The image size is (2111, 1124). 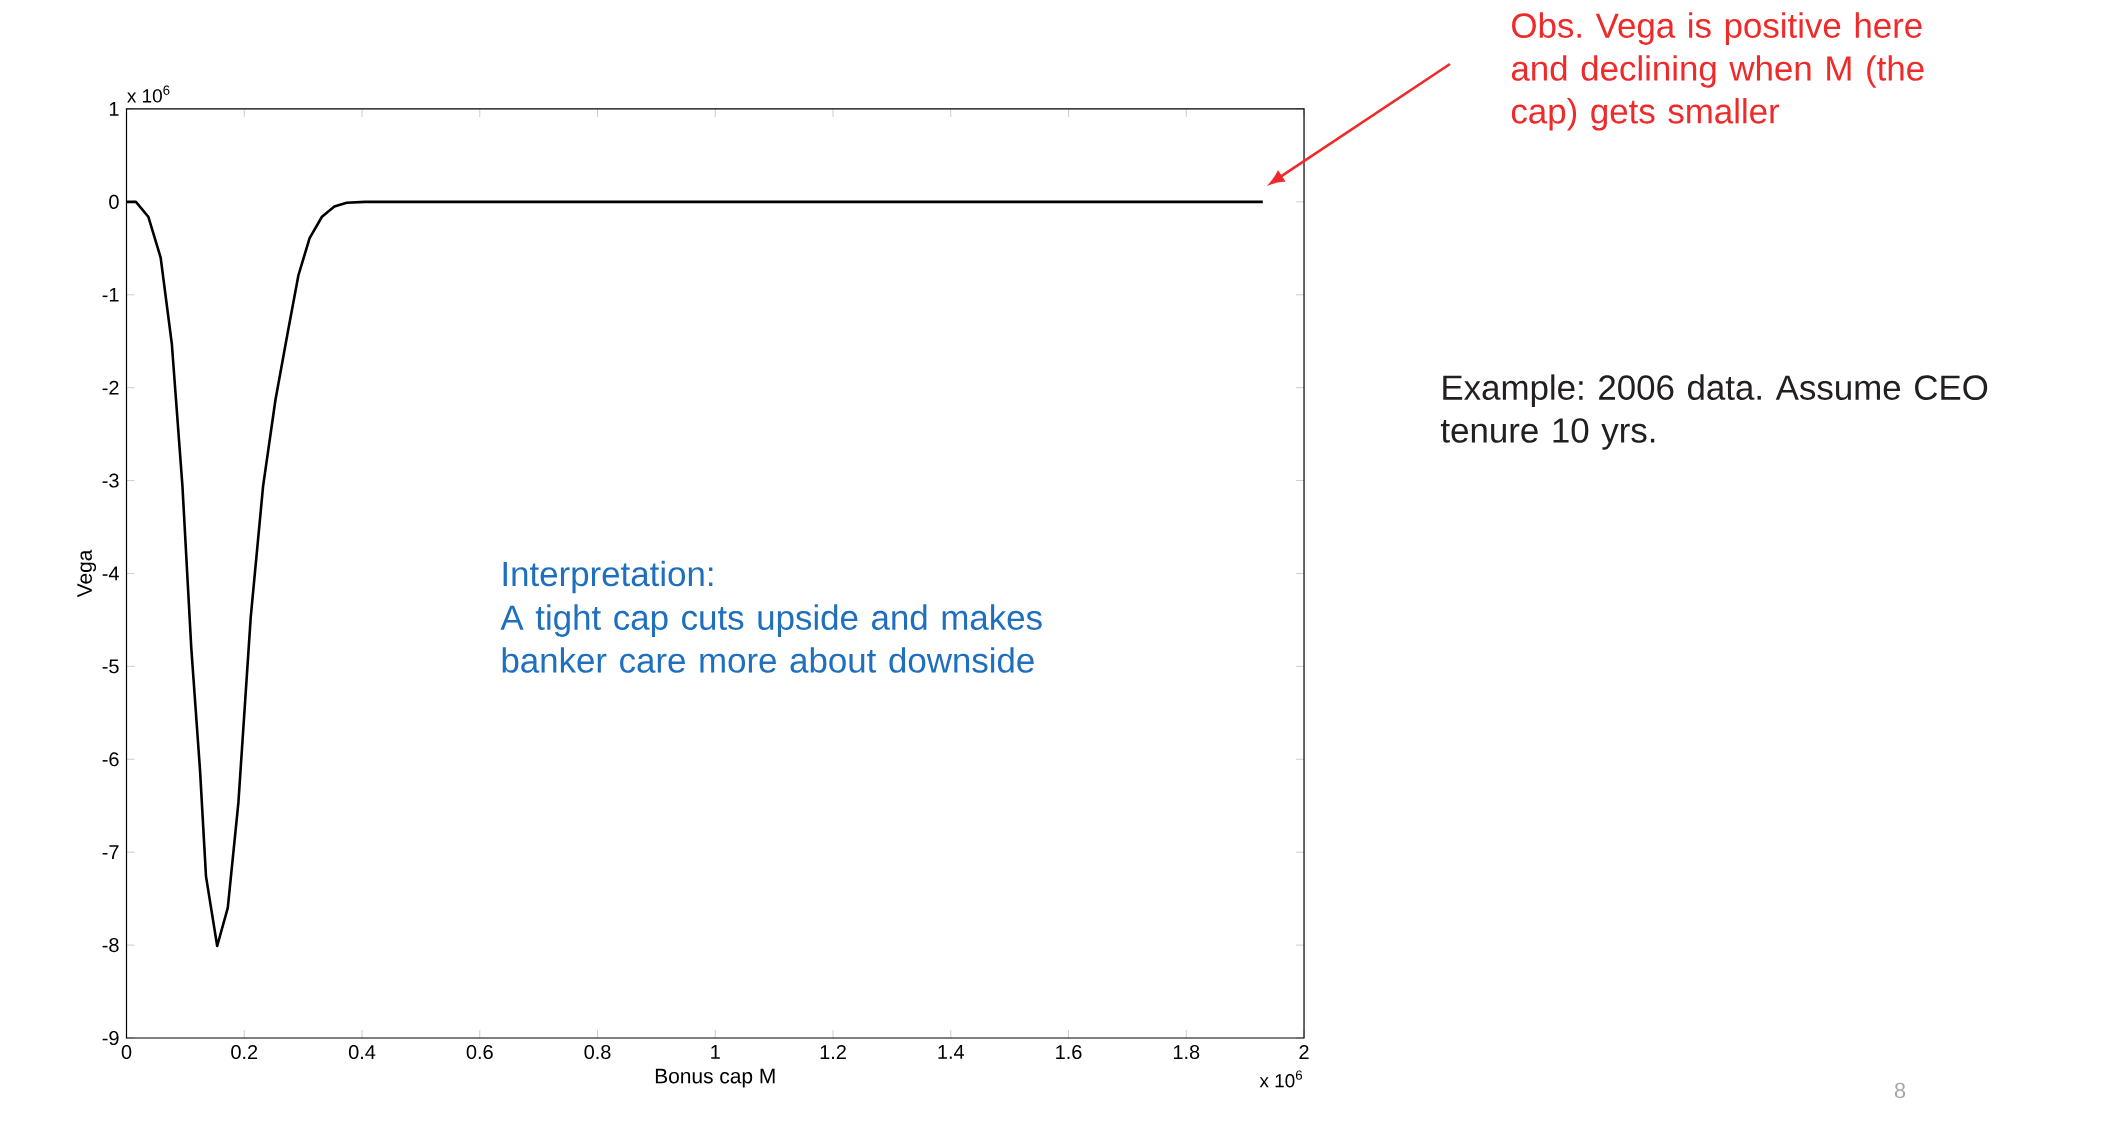 What do you see at coordinates (114, 109) in the screenshot?
I see `y-tick-label: 1` at bounding box center [114, 109].